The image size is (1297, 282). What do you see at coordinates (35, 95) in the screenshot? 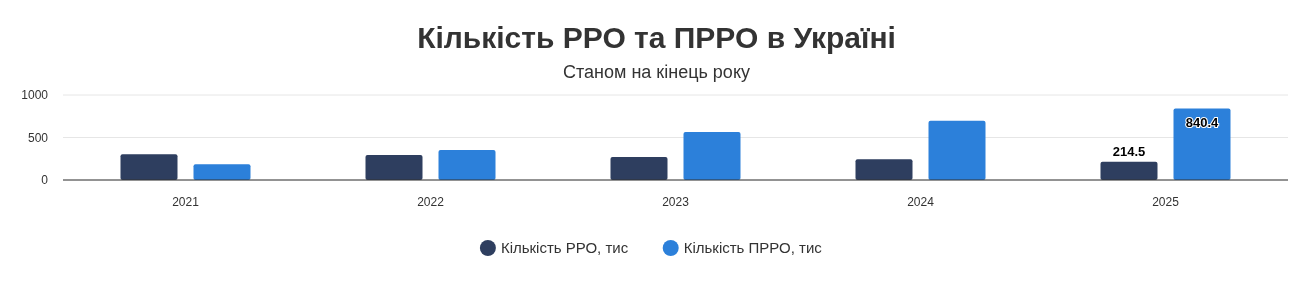
I see `y-tick-label: 1000` at bounding box center [35, 95].